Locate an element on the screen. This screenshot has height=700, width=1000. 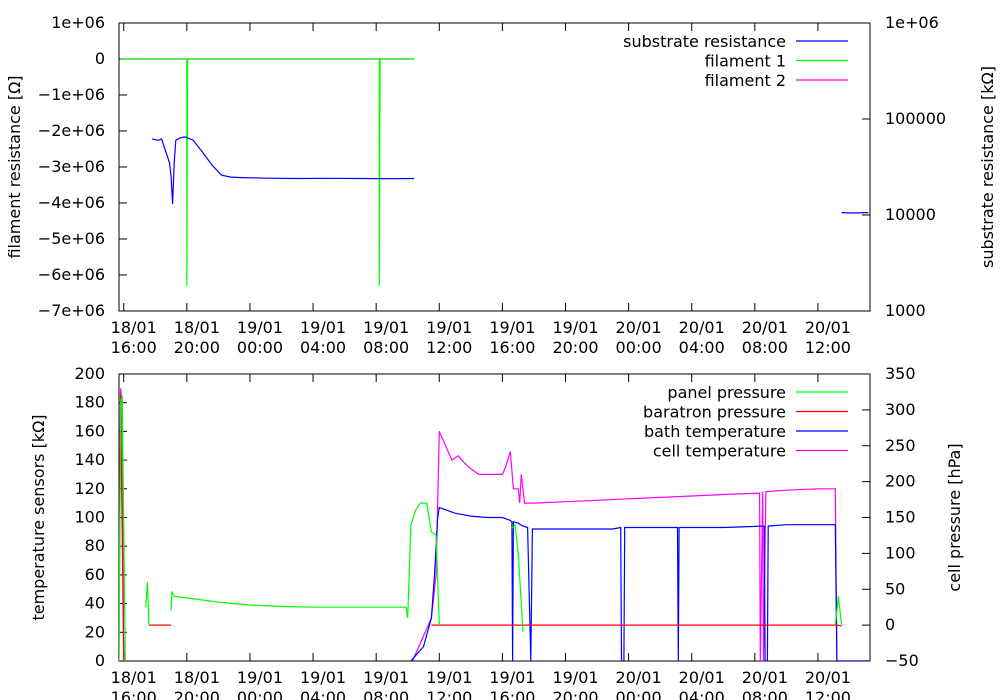
right-y-tick-label: −50 is located at coordinates (902, 660).